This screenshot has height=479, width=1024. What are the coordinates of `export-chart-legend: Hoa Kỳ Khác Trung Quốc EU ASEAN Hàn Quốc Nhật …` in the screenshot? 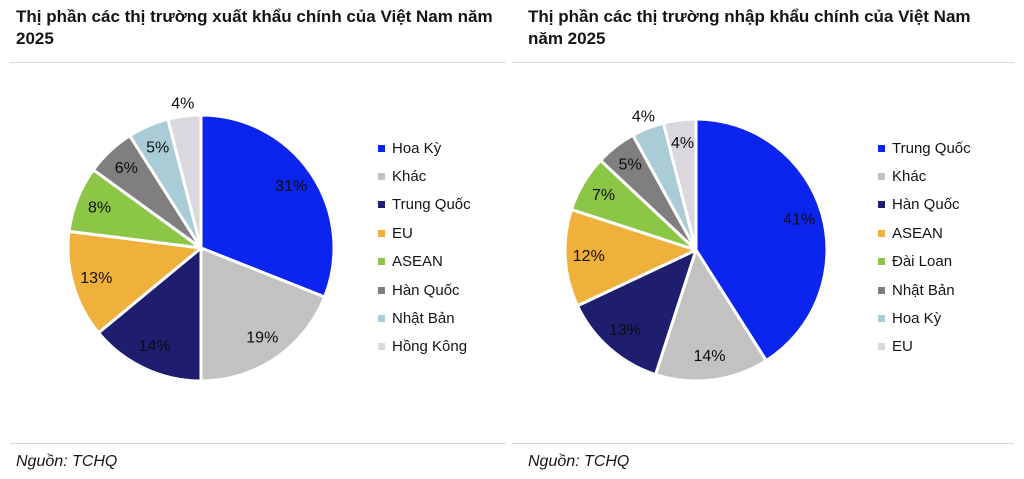 It's located at (424, 247).